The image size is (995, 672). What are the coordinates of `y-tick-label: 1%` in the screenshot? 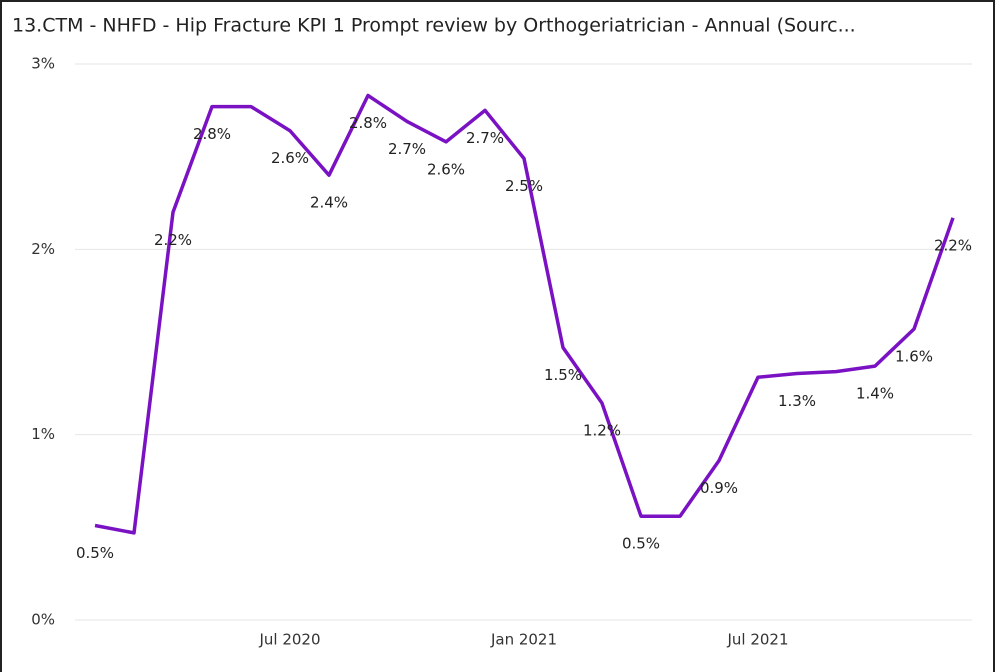 It's located at (43, 434).